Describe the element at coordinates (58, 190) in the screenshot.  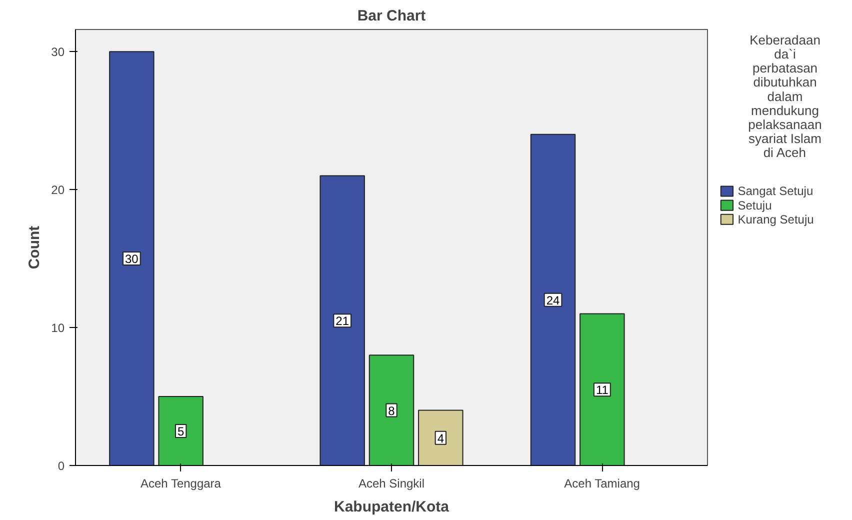
I see `y-tick-label: 20` at that location.